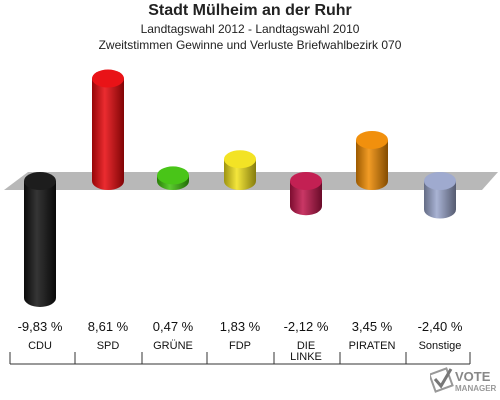 The image size is (500, 400). Describe the element at coordinates (173, 178) in the screenshot. I see `bar-gr-ne` at that location.